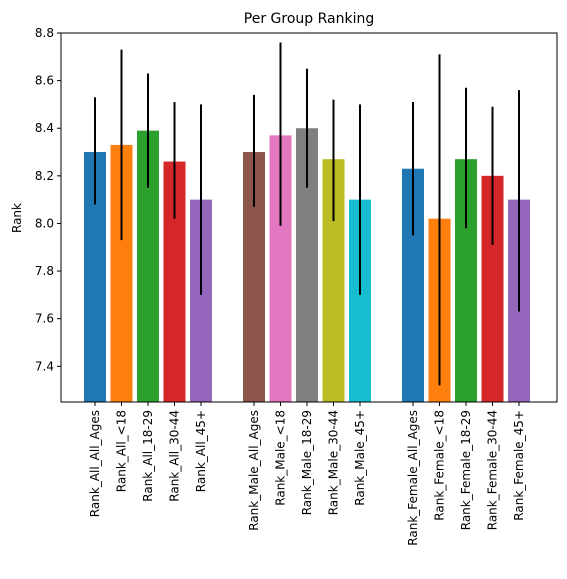 The height and width of the screenshot is (579, 567). I want to click on y-tick-label: 8.0, so click(44, 223).